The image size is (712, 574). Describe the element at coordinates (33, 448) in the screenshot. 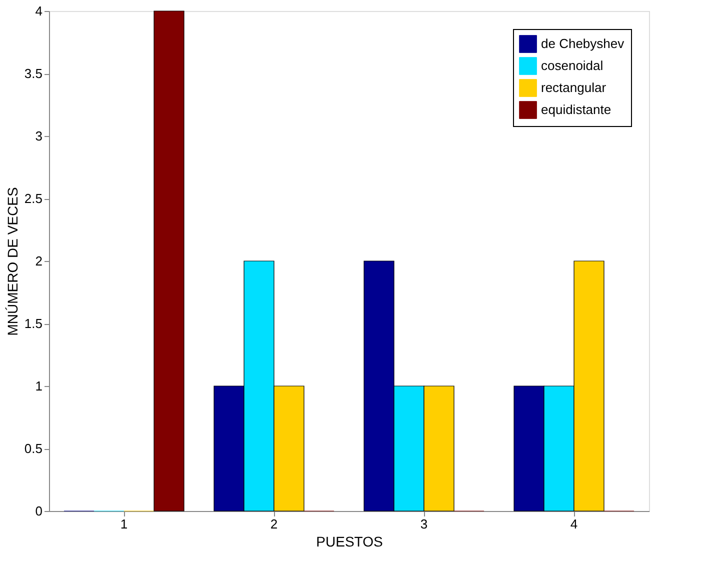

I see `y-tick-label: 0.5` at that location.